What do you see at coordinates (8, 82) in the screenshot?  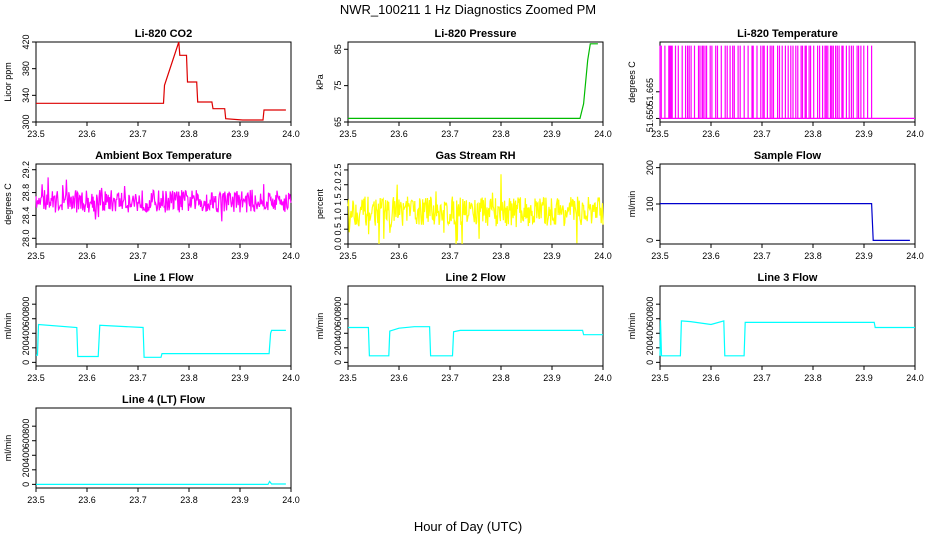 I see `y-axis-label: Licor ppm` at bounding box center [8, 82].